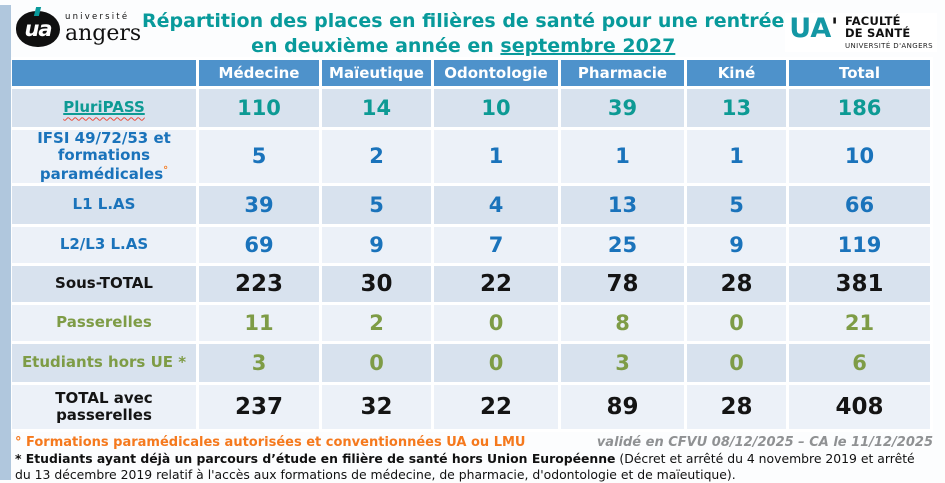 The width and height of the screenshot is (945, 483). Describe the element at coordinates (622, 406) in the screenshot. I see `value-cell: 89` at that location.